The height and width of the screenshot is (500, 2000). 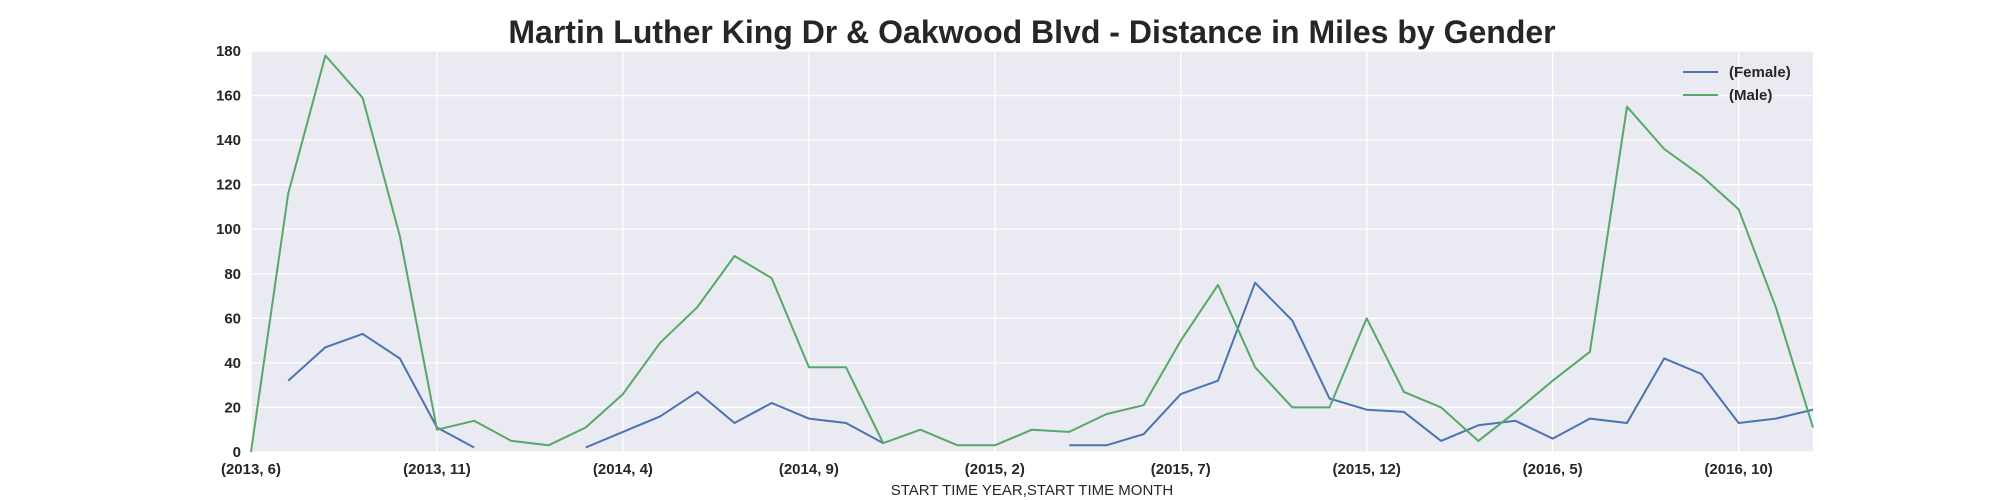 I want to click on legend: (Female) (Male), so click(x=1737, y=84).